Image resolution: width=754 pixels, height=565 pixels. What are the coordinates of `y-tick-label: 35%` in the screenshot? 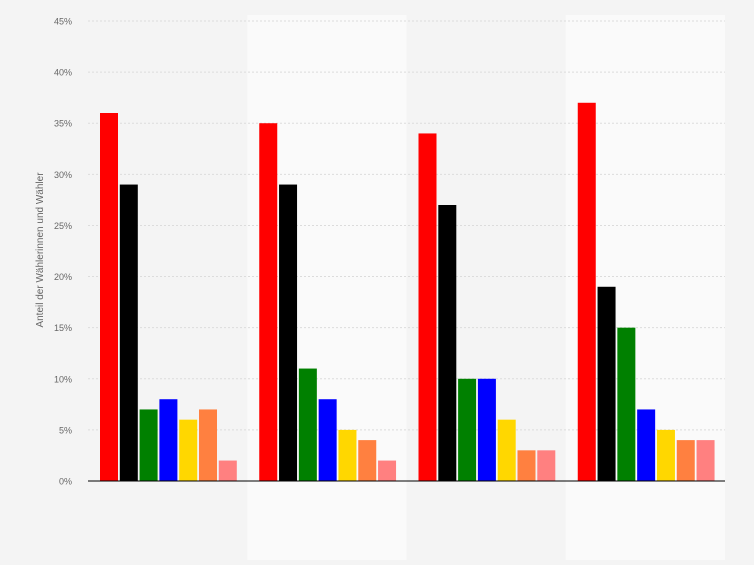 It's located at (63, 124).